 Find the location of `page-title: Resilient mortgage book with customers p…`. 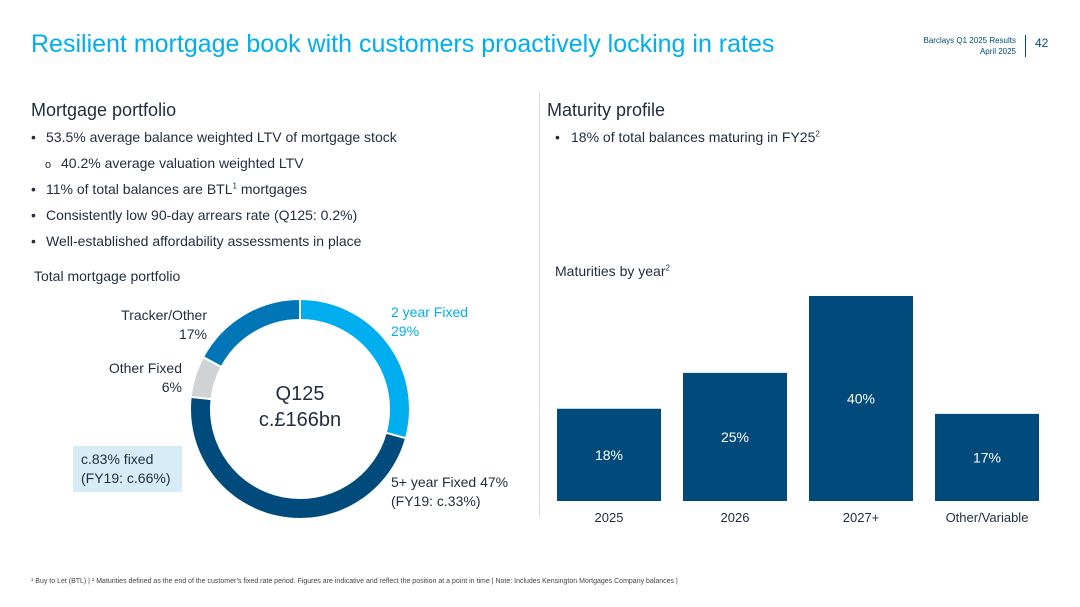

page-title: Resilient mortgage book with customers p… is located at coordinates (403, 44).